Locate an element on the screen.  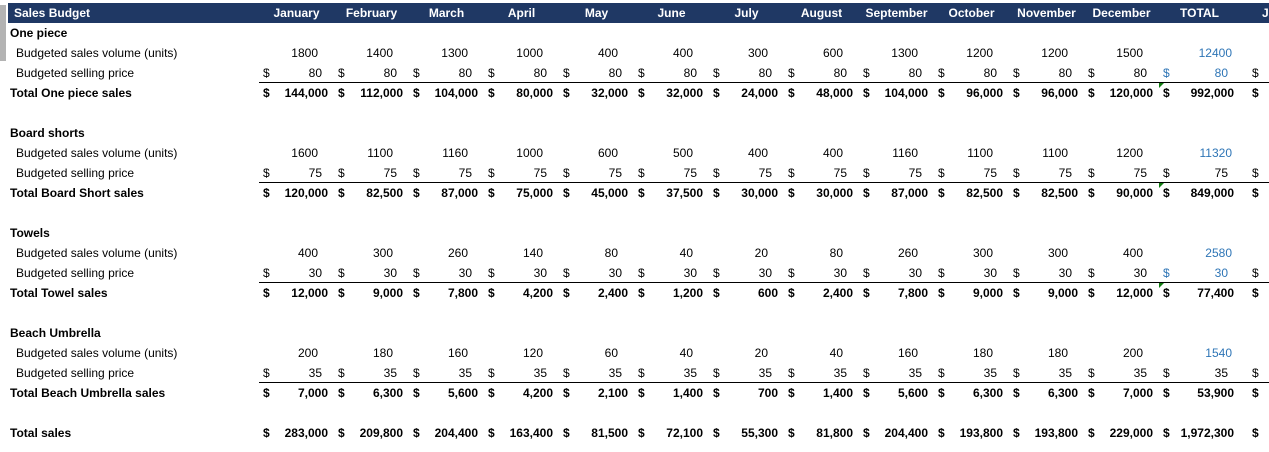
cell-sales: $120,000 is located at coordinates (1121, 93).